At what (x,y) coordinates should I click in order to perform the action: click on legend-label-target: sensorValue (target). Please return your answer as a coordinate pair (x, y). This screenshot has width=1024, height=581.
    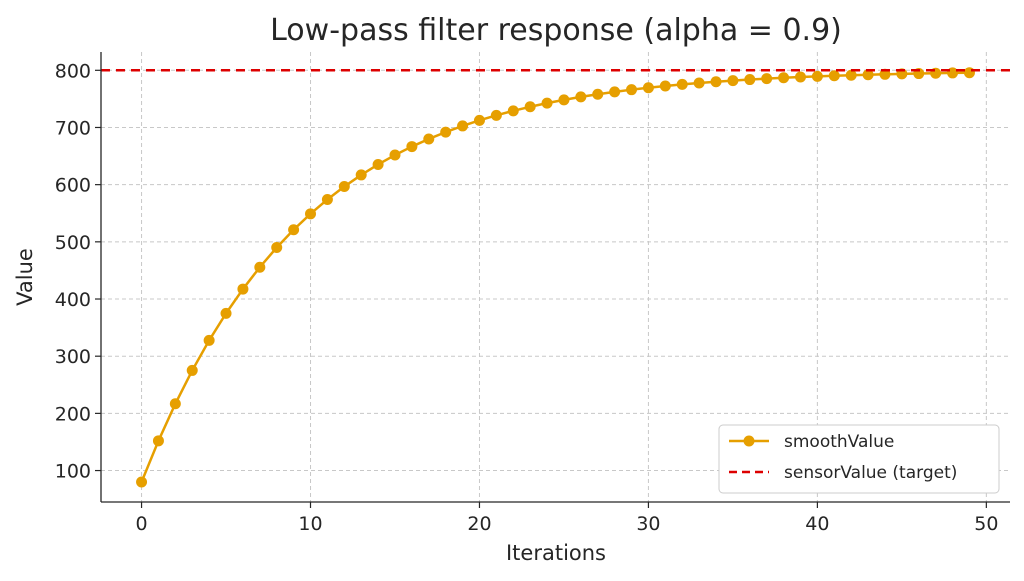
    Looking at the image, I should click on (870, 473).